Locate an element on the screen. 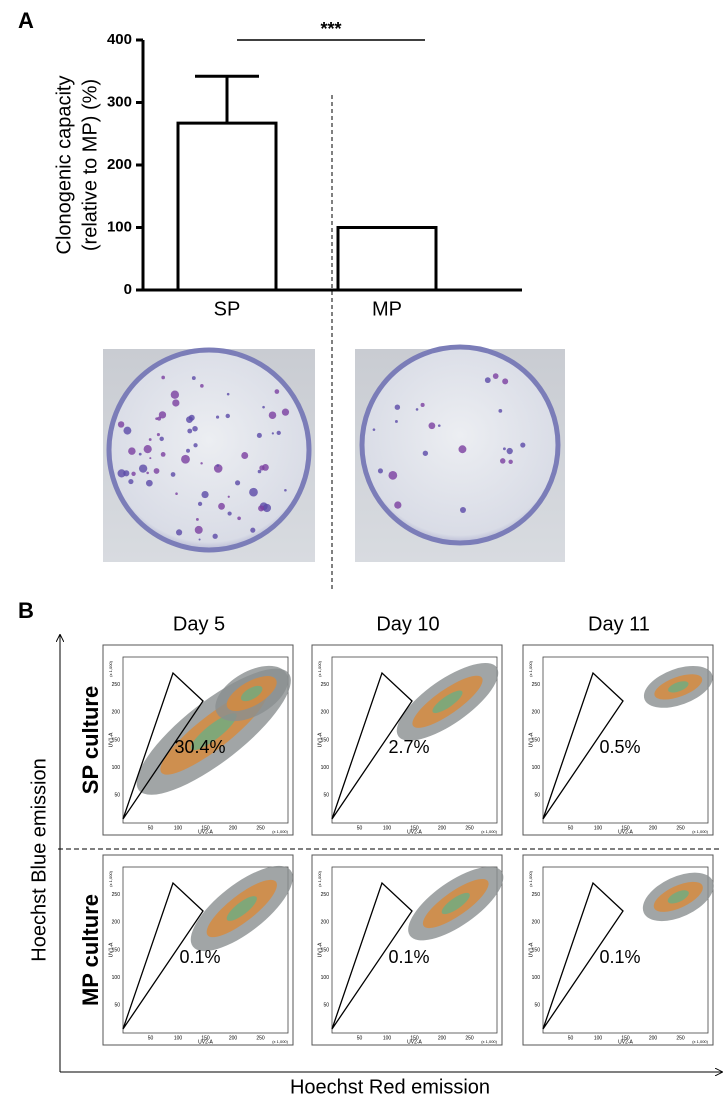  x-tick-label: MP is located at coordinates (387, 309).